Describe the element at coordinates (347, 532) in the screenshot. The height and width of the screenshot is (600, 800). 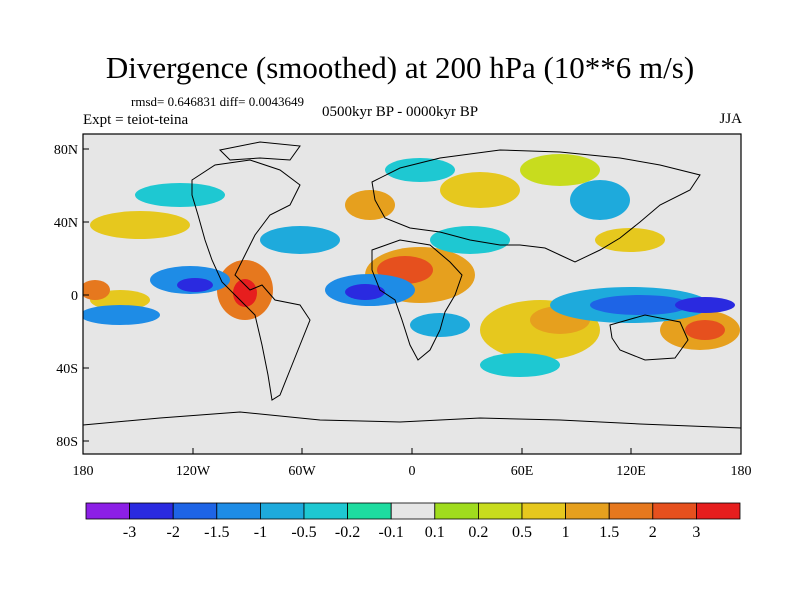
I see `colorbar-label: -0.2` at that location.